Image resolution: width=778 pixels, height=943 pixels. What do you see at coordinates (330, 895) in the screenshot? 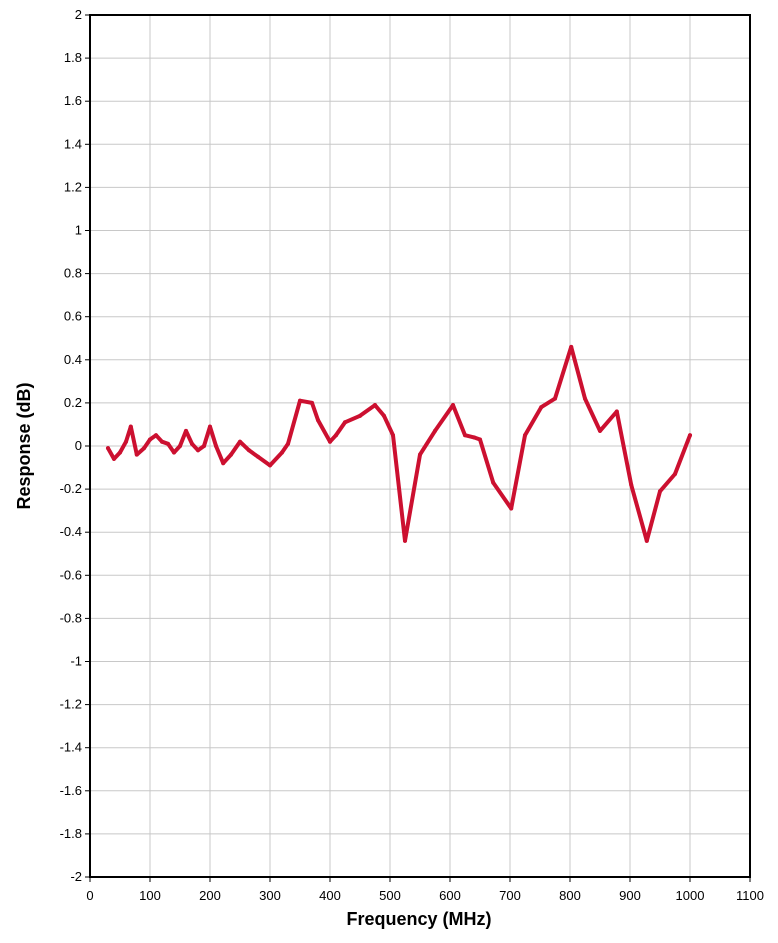
I see `x-tick-label: 400` at bounding box center [330, 895].